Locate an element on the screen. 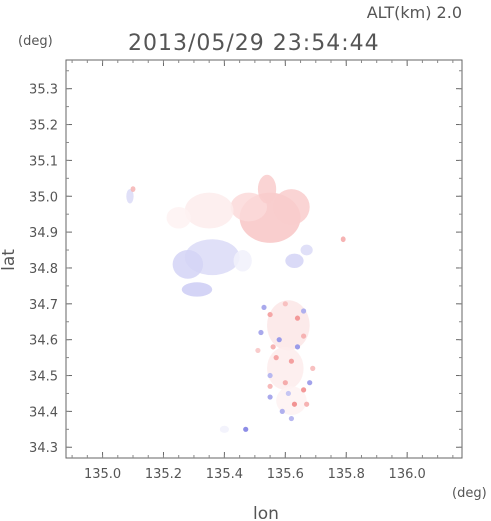  x-tick-label: 135.8 is located at coordinates (346, 474).